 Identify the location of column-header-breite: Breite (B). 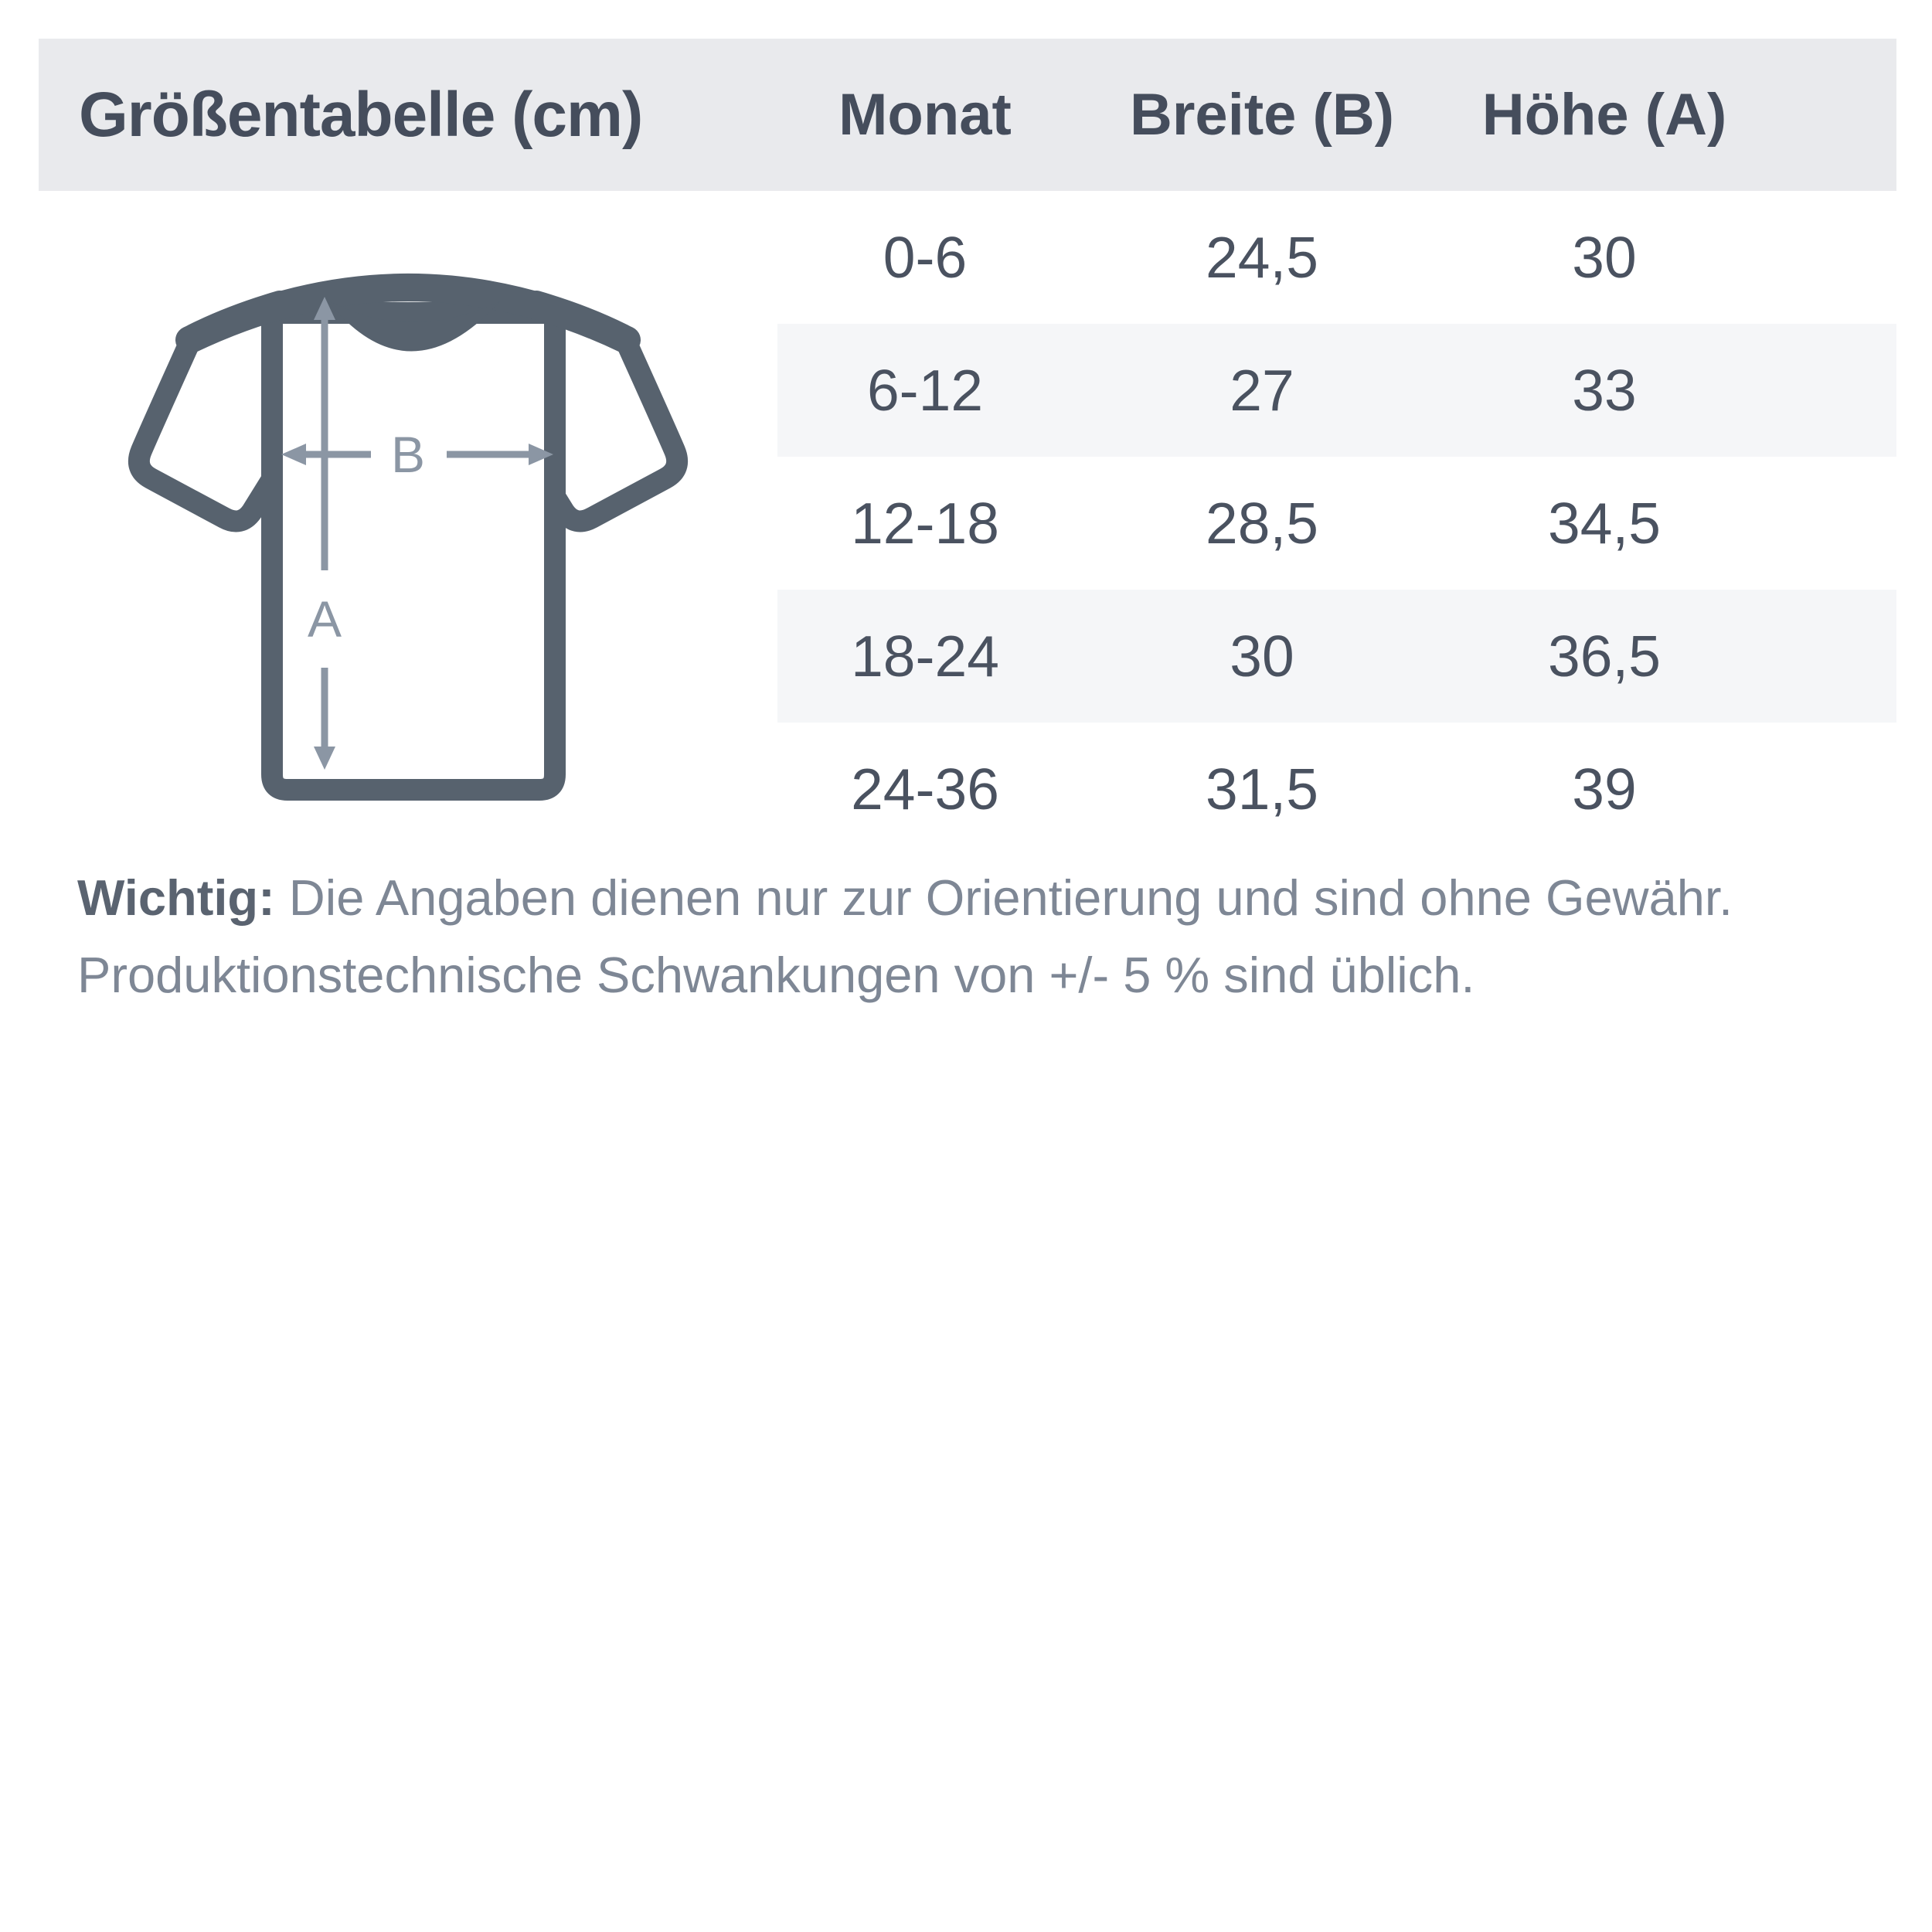
(1262, 115).